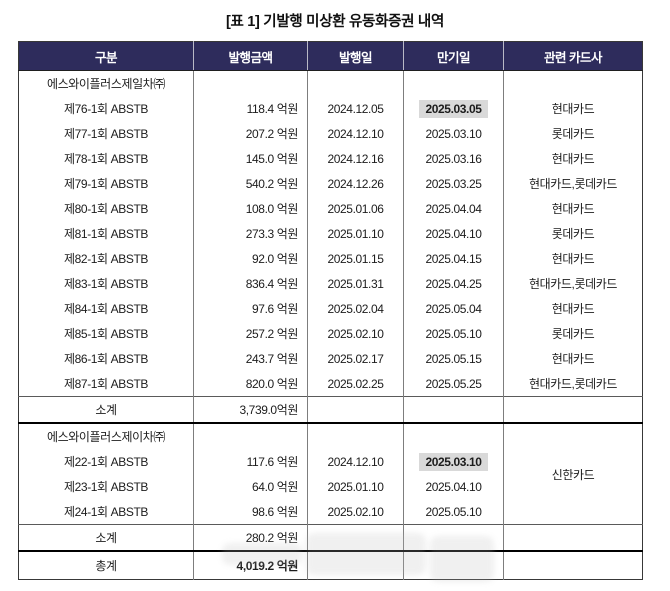 The height and width of the screenshot is (591, 670). I want to click on table-header: 구분 발행금액 발행일 만기일 관련 카드사, so click(330, 56).